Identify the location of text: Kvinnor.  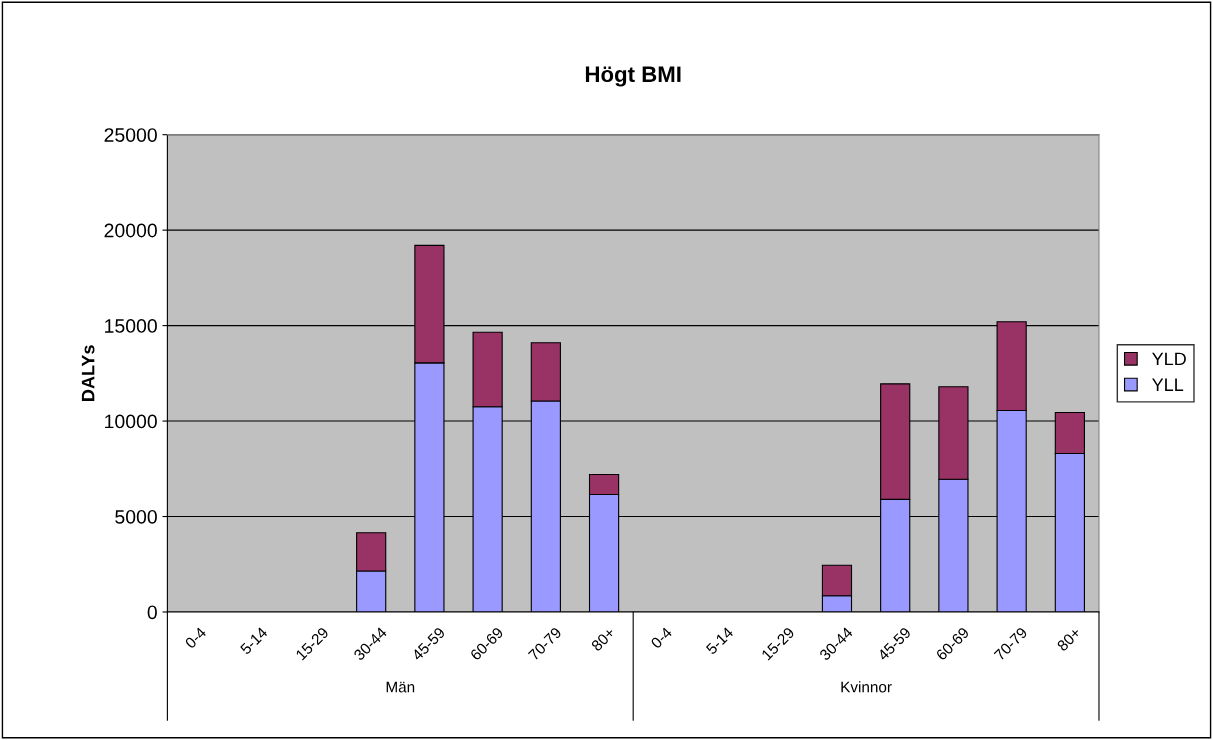
(866, 687).